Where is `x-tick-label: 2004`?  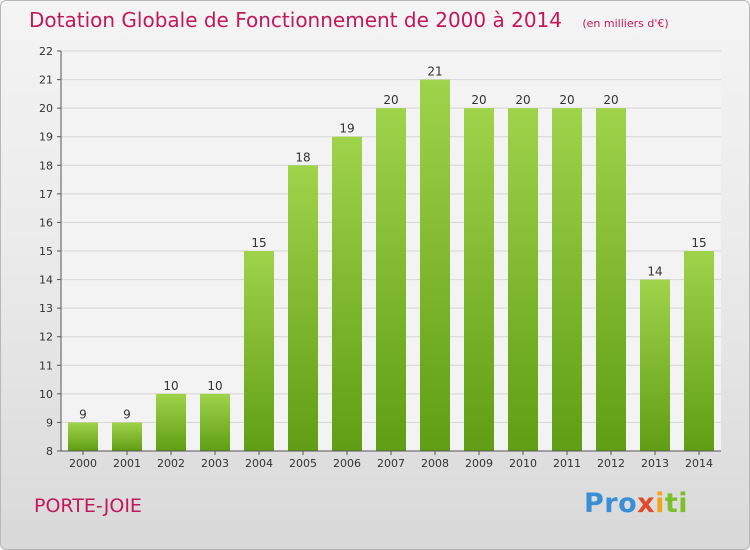 x-tick-label: 2004 is located at coordinates (259, 463).